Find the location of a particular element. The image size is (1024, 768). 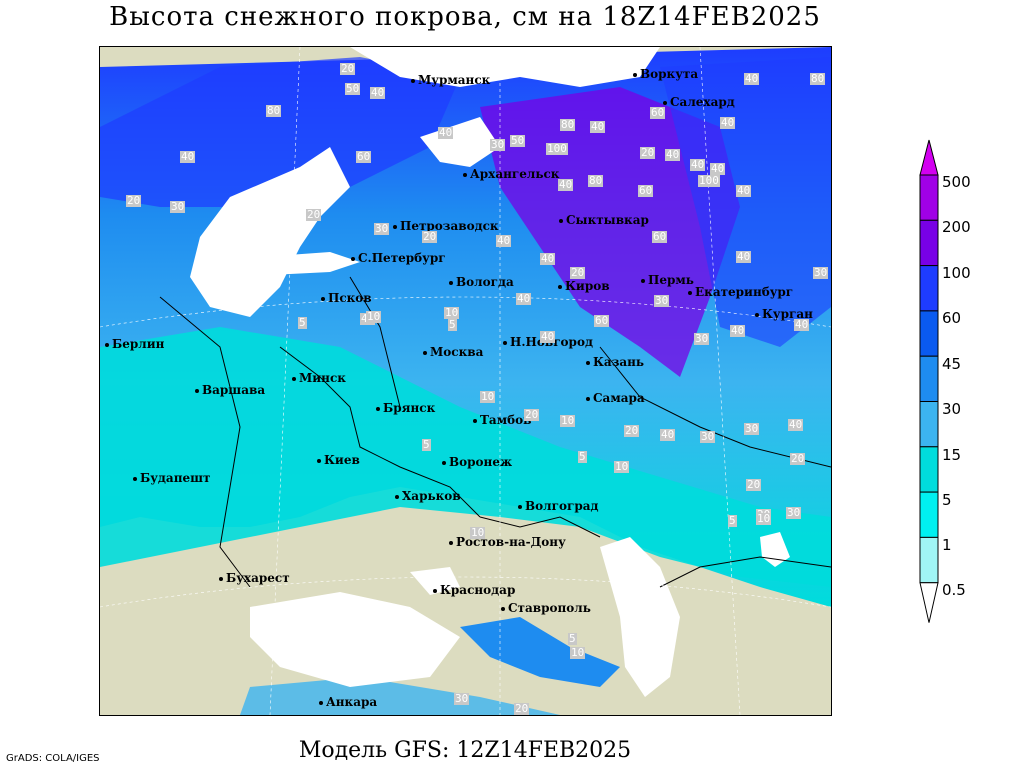

city-label: Волгоград is located at coordinates (558, 506).